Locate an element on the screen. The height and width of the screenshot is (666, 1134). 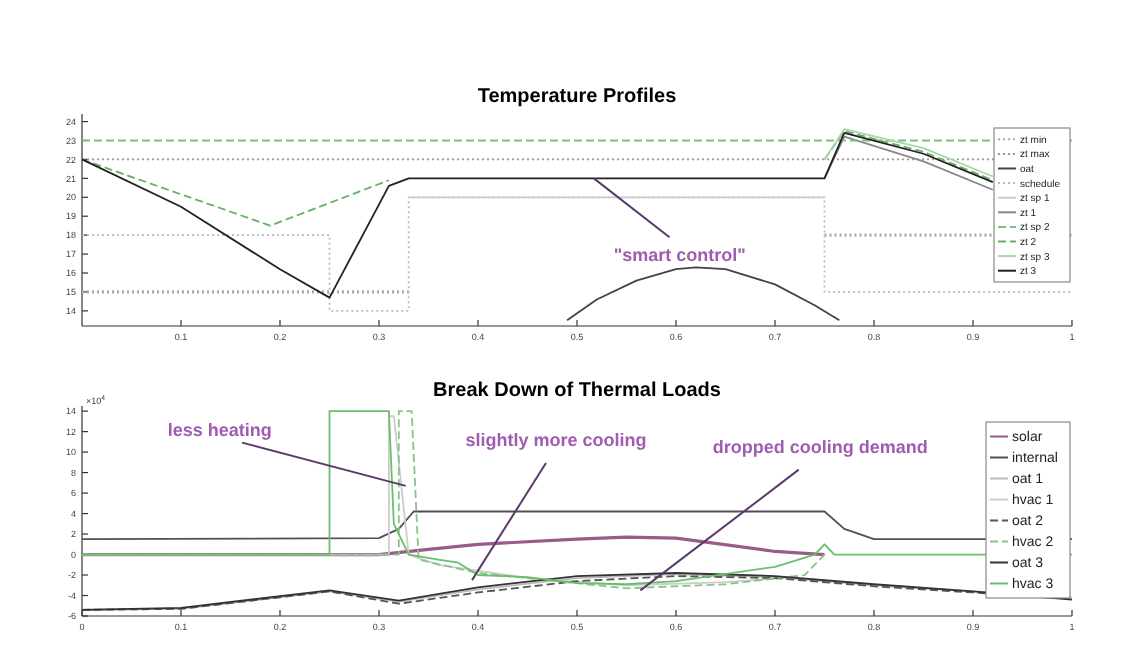
annotation: less heating is located at coordinates (219, 430).